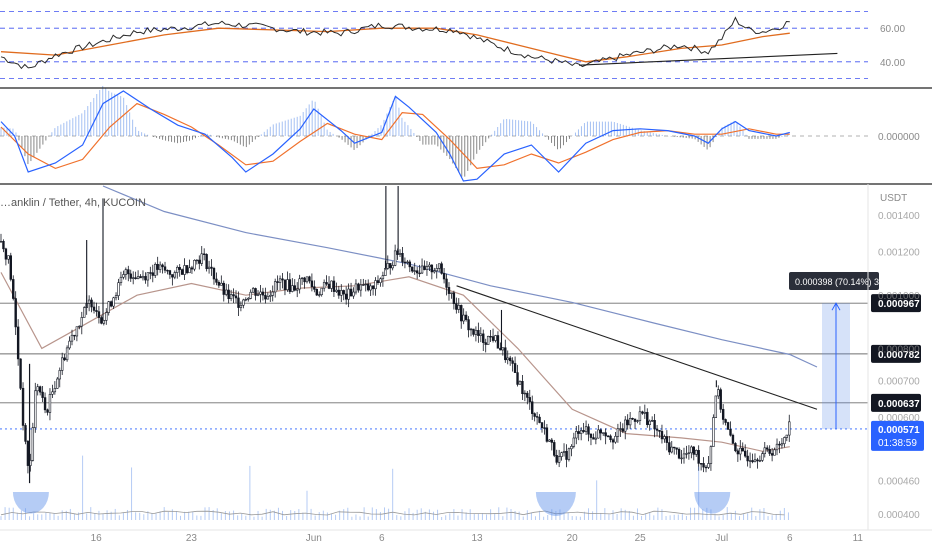  Describe the element at coordinates (477, 538) in the screenshot. I see `time-tick-label: 13` at that location.